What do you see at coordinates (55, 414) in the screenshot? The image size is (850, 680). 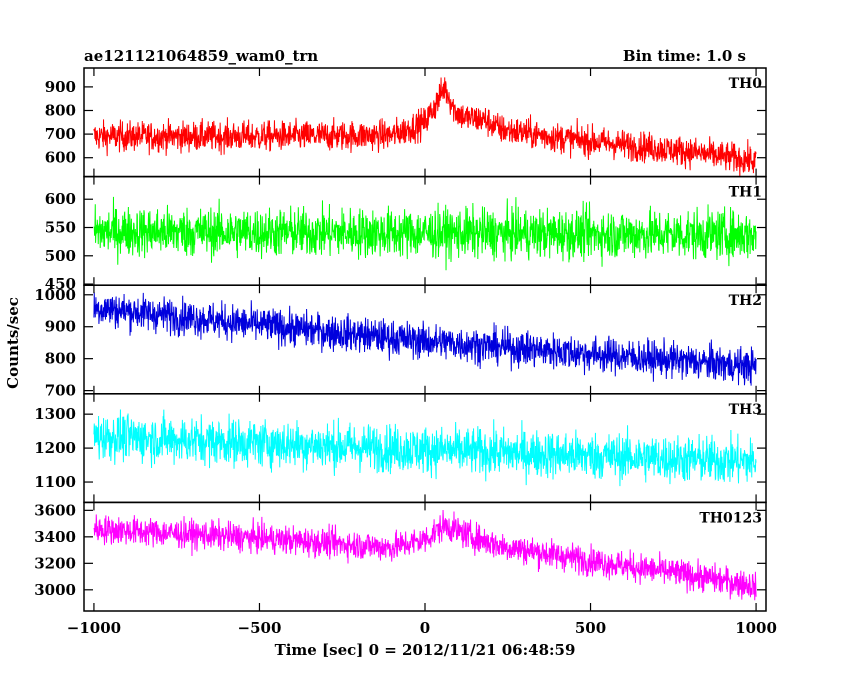 I see `y-tick-label: 1300` at bounding box center [55, 414].